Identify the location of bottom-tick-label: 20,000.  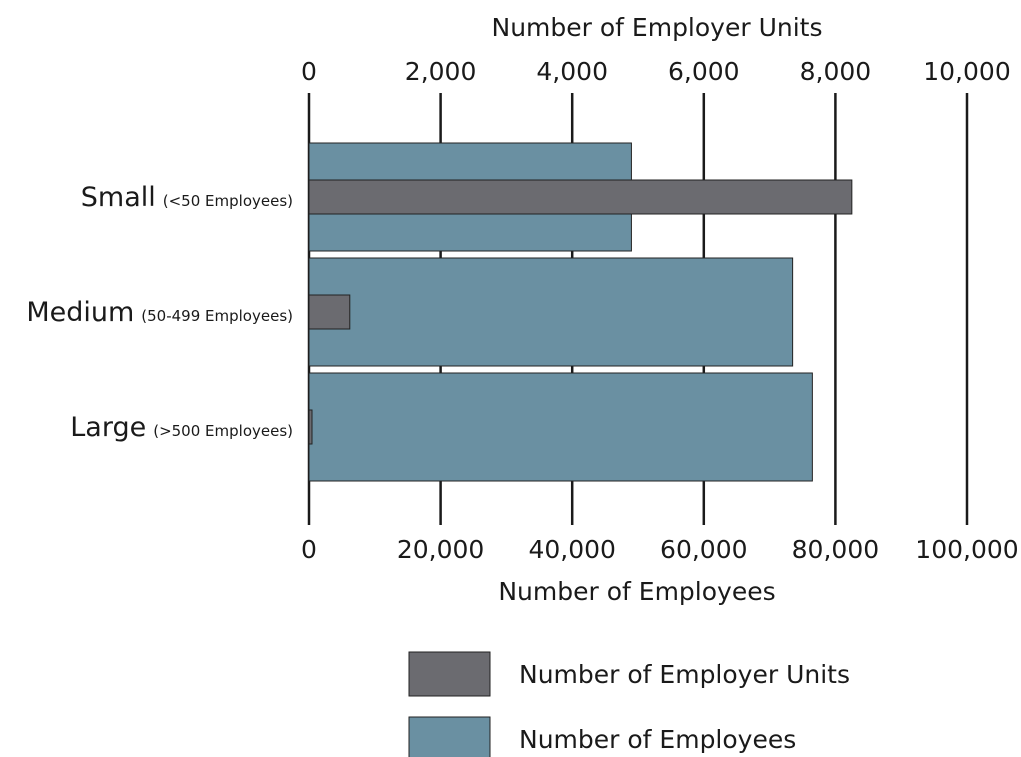
(440, 549).